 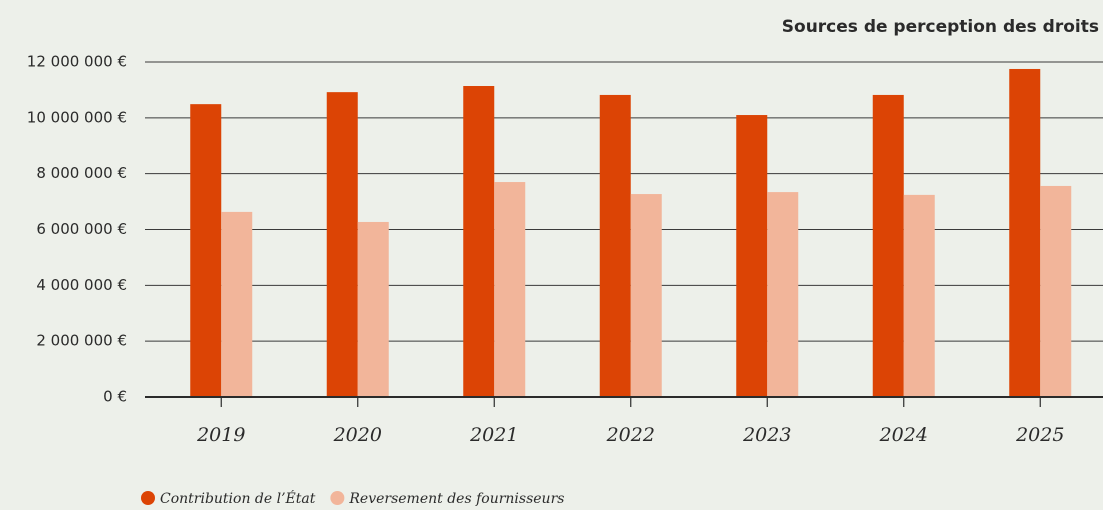 What do you see at coordinates (81, 341) in the screenshot?
I see `y-tick-label: 2 000 000 €` at bounding box center [81, 341].